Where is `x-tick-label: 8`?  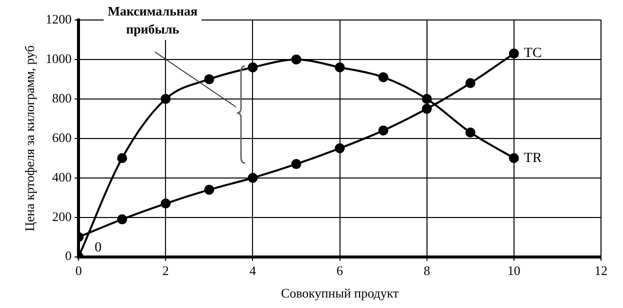
x-tick-label: 8 is located at coordinates (427, 270).